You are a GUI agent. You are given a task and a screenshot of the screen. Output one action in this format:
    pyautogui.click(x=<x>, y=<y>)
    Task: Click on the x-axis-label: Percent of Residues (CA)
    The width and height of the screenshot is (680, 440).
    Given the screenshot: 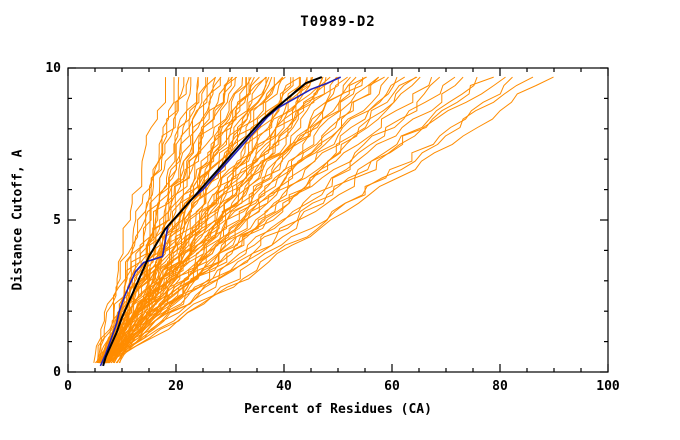 What is the action you would take?
    pyautogui.click(x=338, y=409)
    